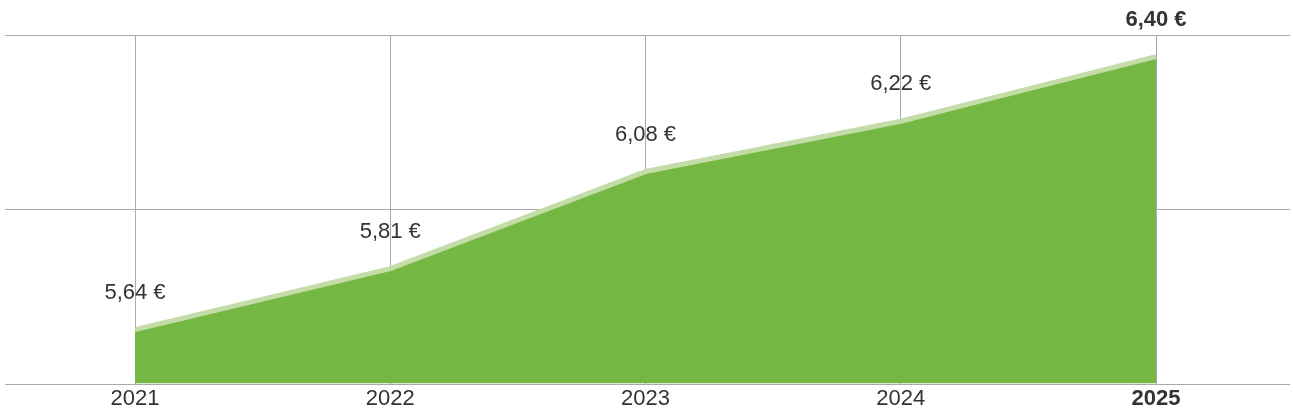 This screenshot has height=414, width=1293. Describe the element at coordinates (390, 230) in the screenshot. I see `data-label: 5,81 €` at that location.